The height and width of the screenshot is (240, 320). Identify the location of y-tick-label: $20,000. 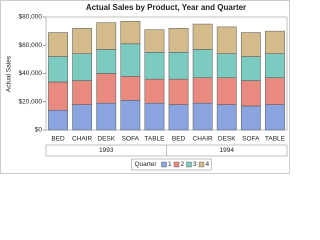
(31, 101).